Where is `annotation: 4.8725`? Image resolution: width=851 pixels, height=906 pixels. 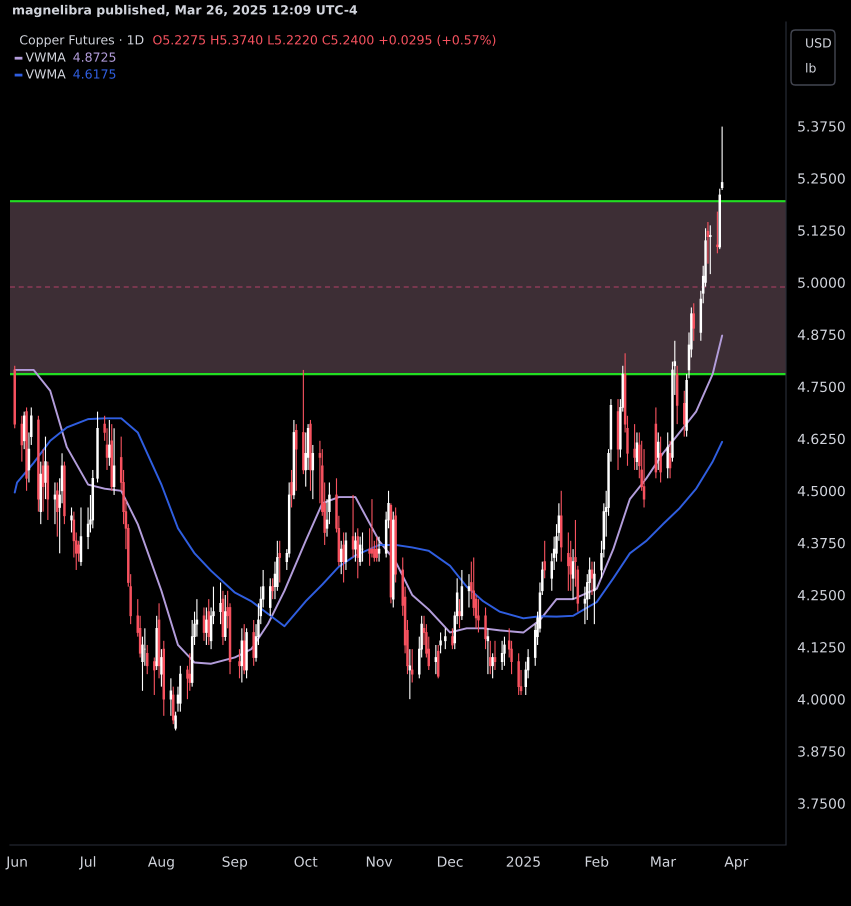
annotation: 4.8725 is located at coordinates (94, 57).